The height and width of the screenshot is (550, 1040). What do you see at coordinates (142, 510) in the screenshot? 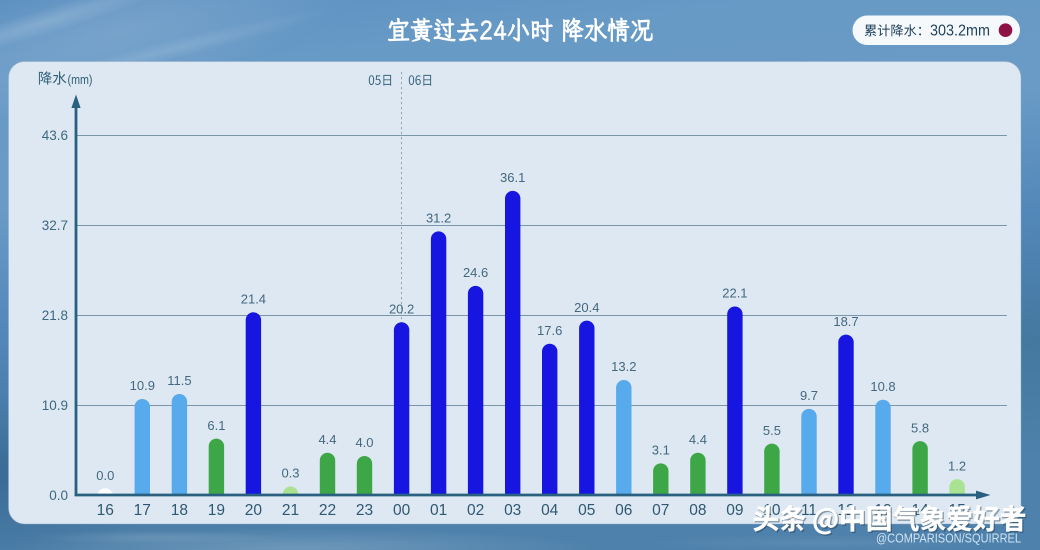
I see `svg-text: 17` at bounding box center [142, 510].